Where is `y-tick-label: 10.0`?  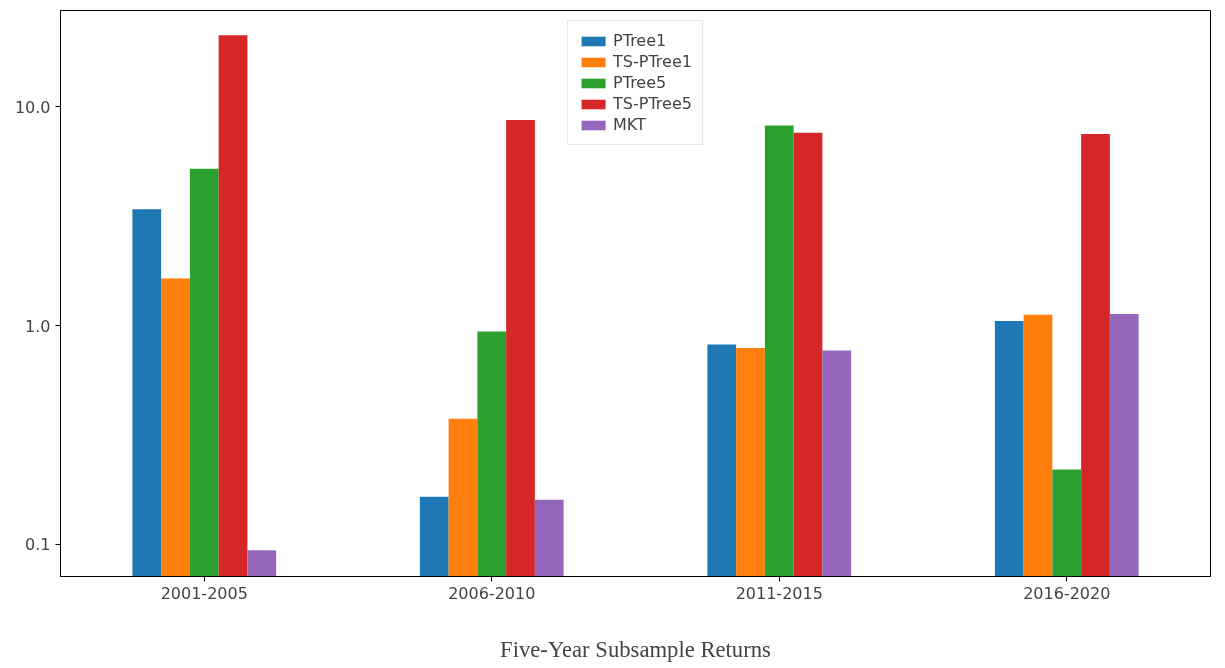 y-tick-label: 10.0 is located at coordinates (32, 107).